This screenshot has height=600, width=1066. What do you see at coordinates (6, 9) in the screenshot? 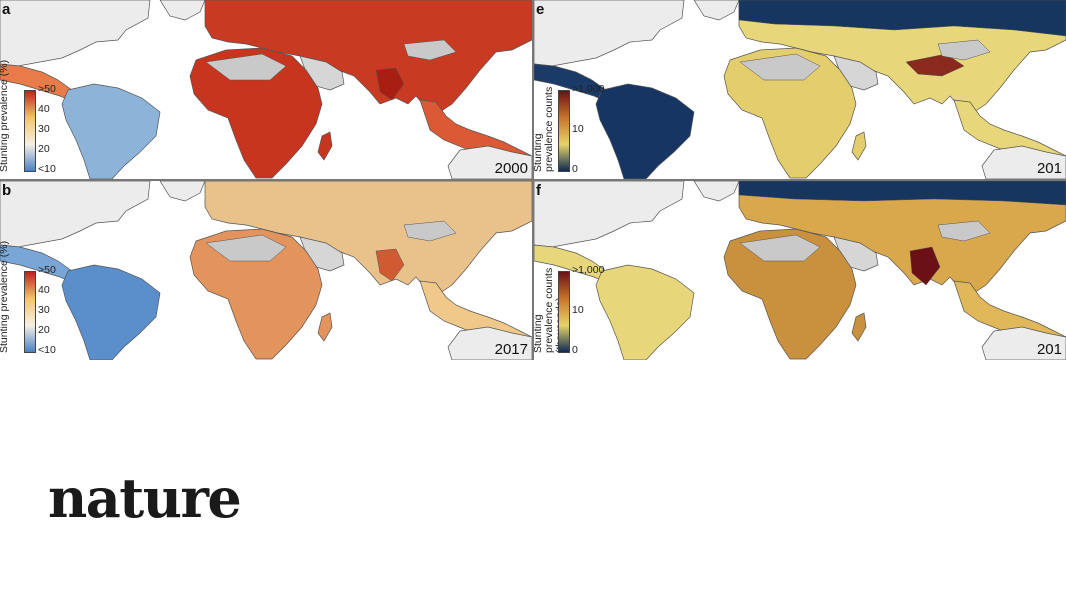
I see `panel-letter-a: a` at bounding box center [6, 9].